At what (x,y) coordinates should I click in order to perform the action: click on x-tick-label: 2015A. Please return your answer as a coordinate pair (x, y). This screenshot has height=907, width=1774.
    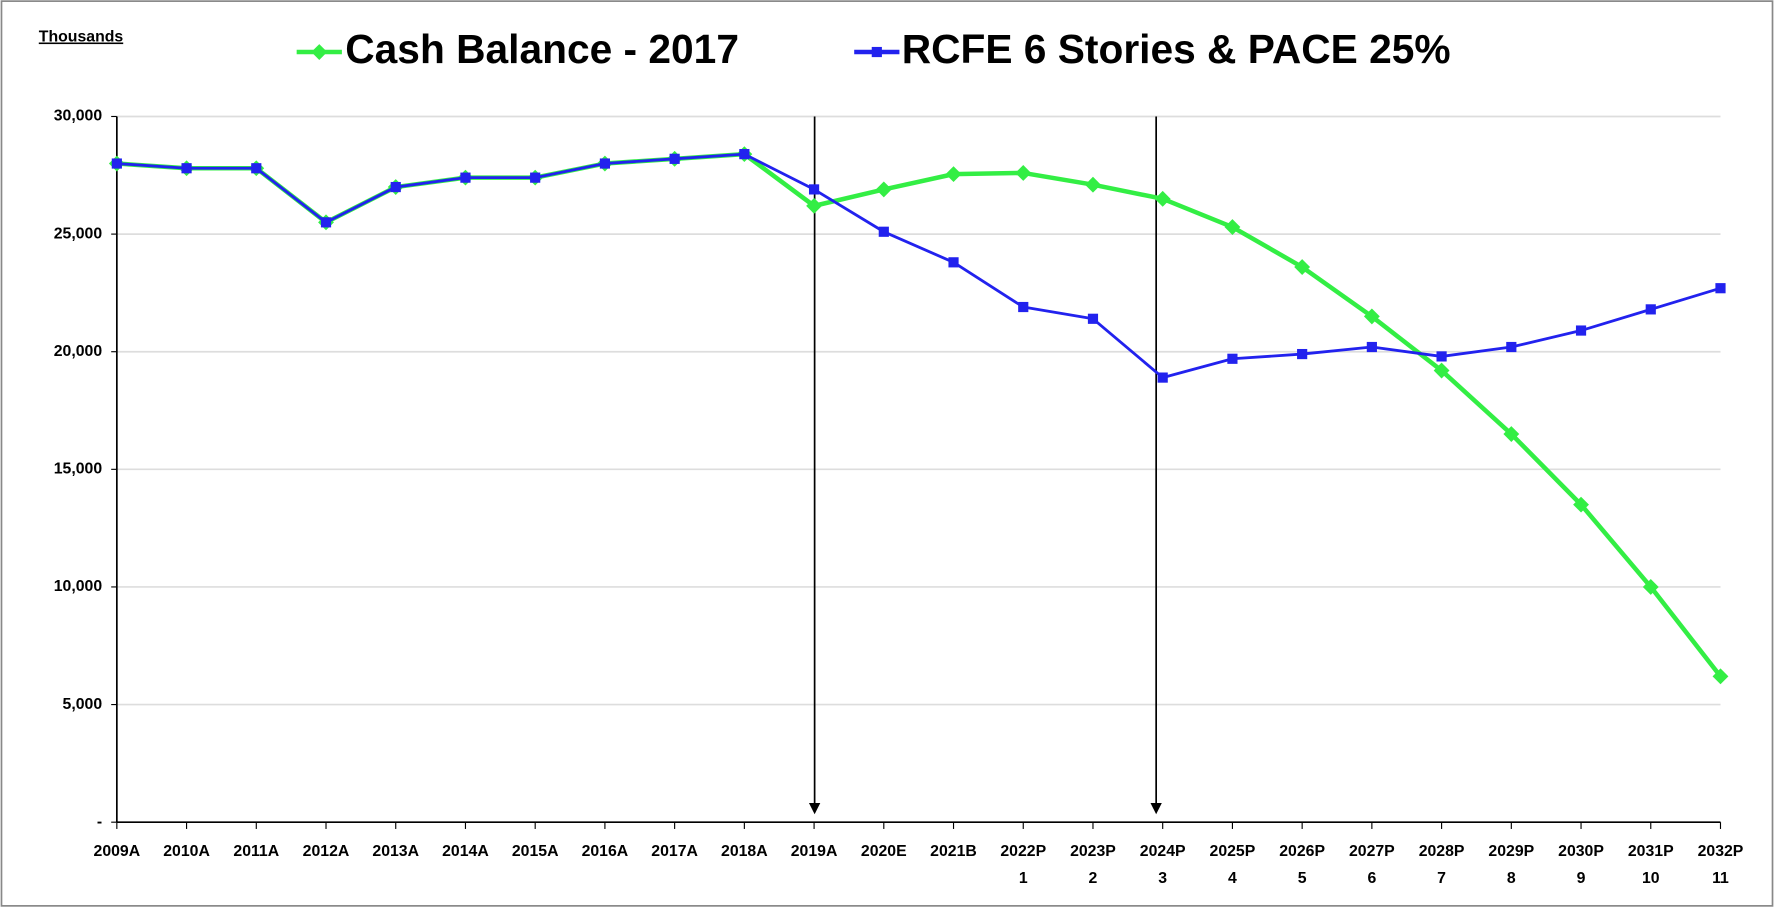
    Looking at the image, I should click on (535, 851).